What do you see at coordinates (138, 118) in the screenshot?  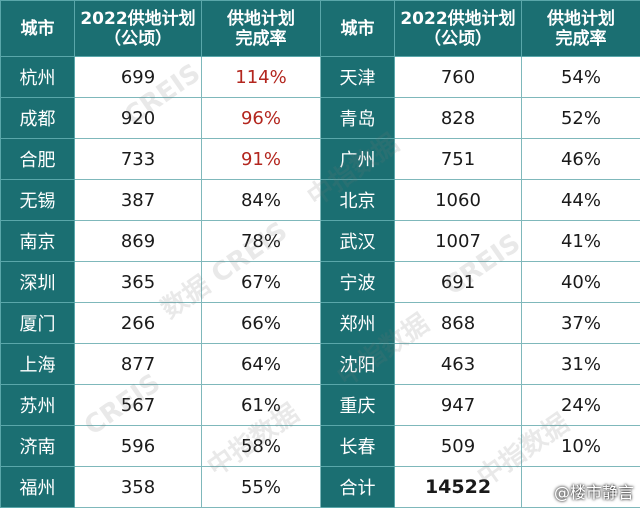 I see `plan-left-cell: 920` at bounding box center [138, 118].